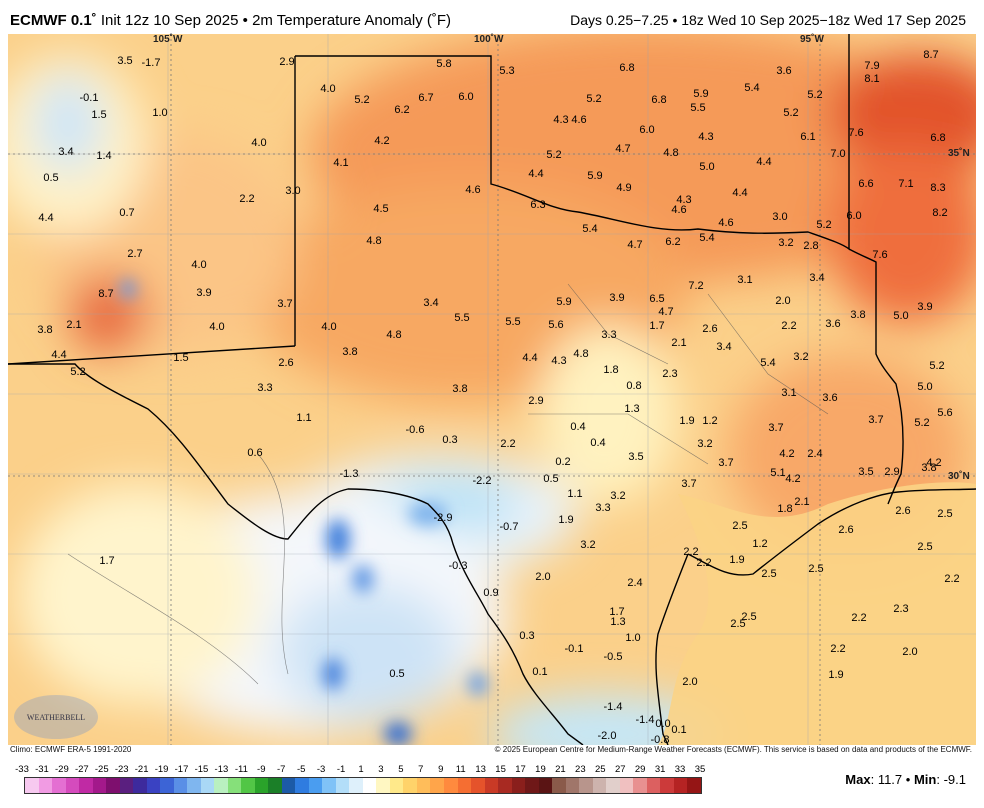  What do you see at coordinates (866, 184) in the screenshot?
I see `anomaly-value-label: 6.6` at bounding box center [866, 184].